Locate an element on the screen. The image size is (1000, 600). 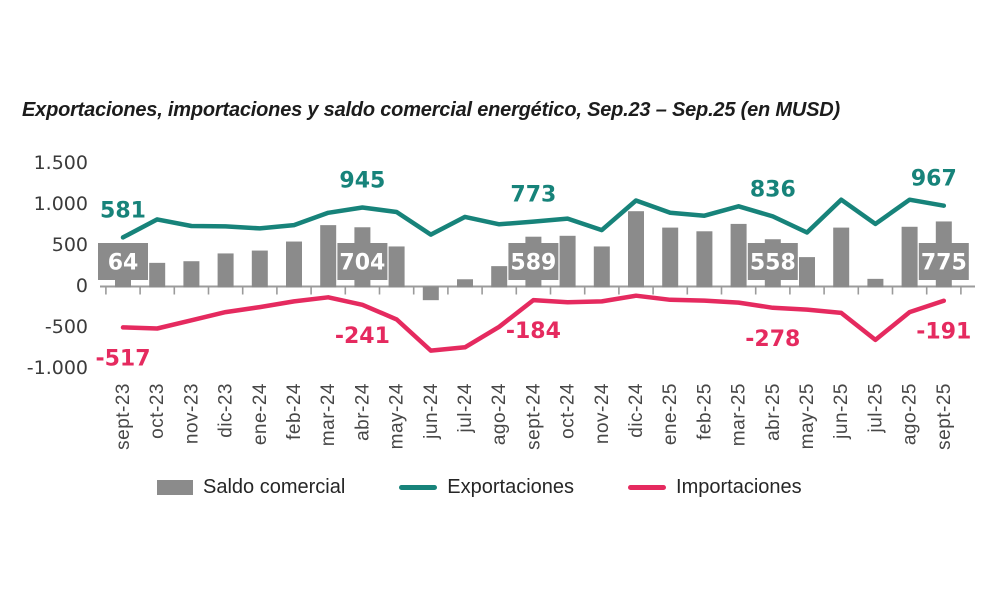
exportaciones-callout-sept-23: 581 is located at coordinates (123, 210).